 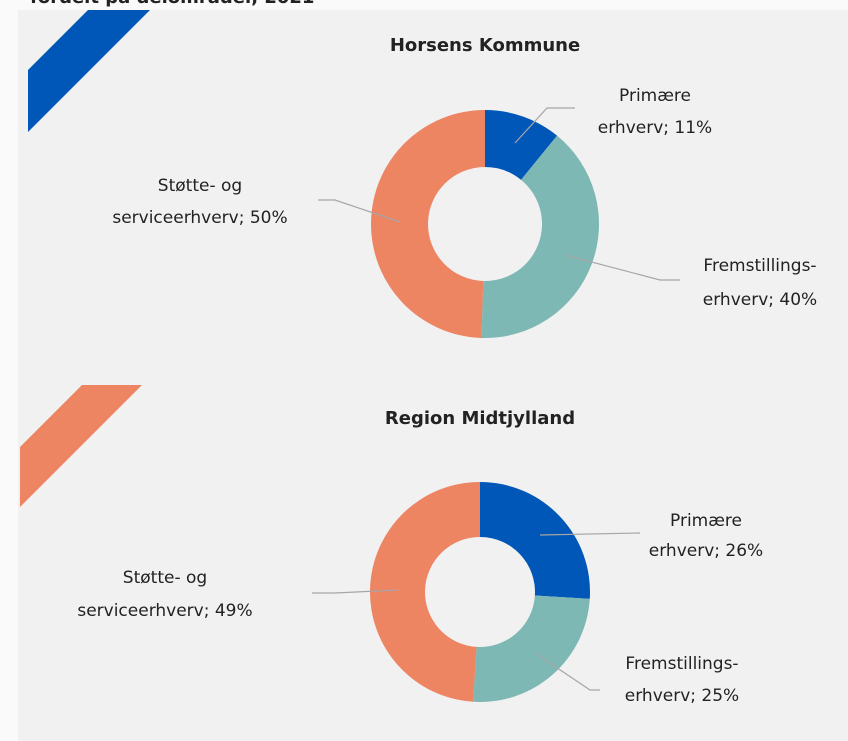 What do you see at coordinates (485, 45) in the screenshot?
I see `chart-title: Horsens Kommune` at bounding box center [485, 45].